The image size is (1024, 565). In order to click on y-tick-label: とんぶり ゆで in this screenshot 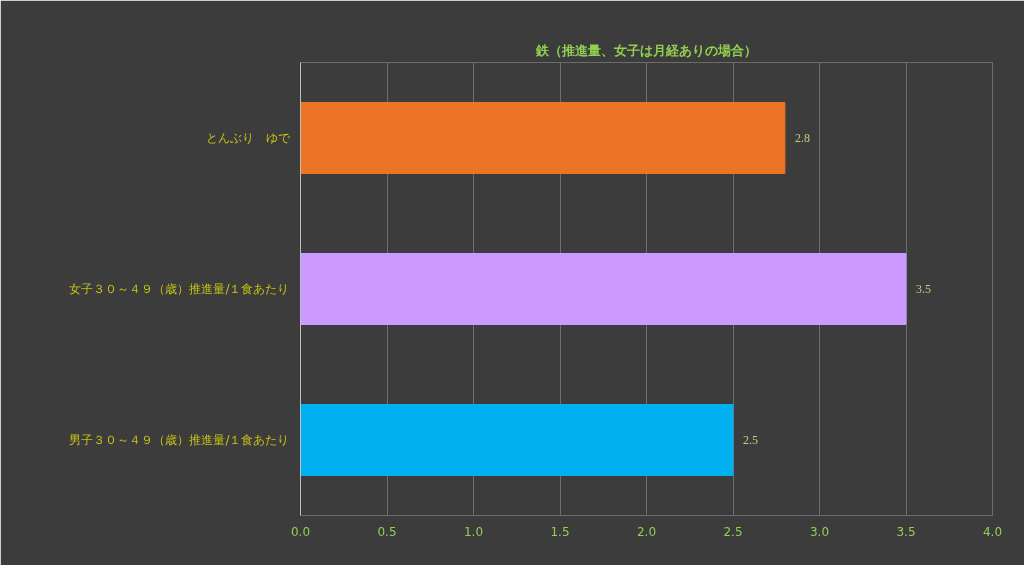, I will do `click(248, 138)`.